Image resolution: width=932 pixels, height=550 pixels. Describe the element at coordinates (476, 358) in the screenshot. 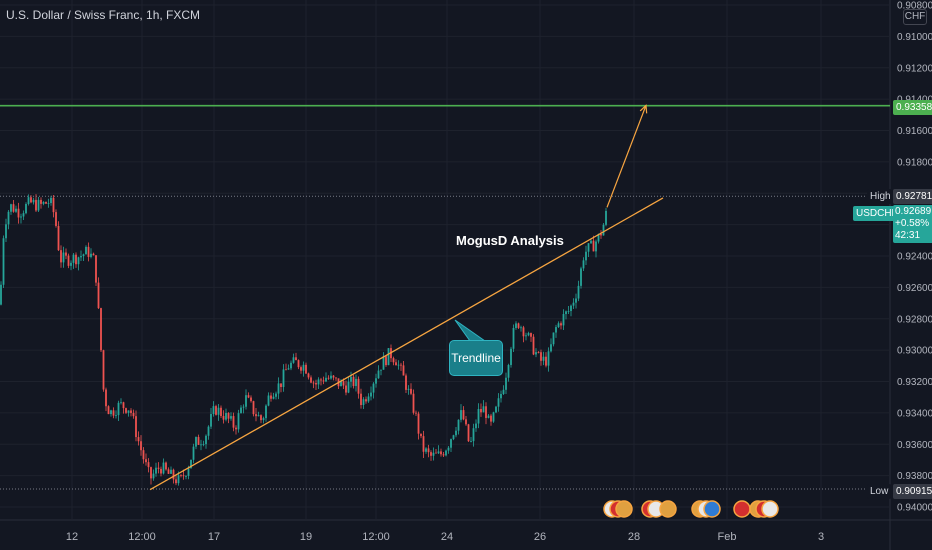

I see `trendline-callout: Trendline` at that location.